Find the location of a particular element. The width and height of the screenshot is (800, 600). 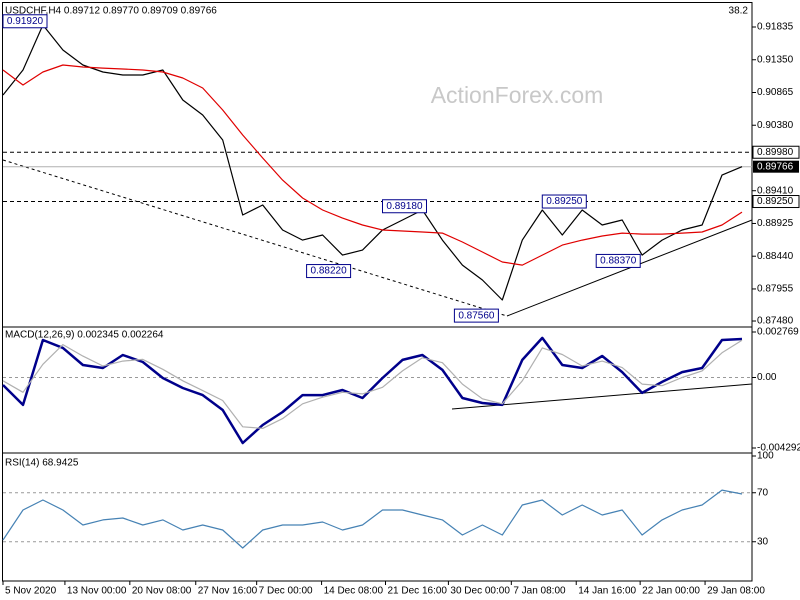

price-label: 0.88220 is located at coordinates (329, 271).